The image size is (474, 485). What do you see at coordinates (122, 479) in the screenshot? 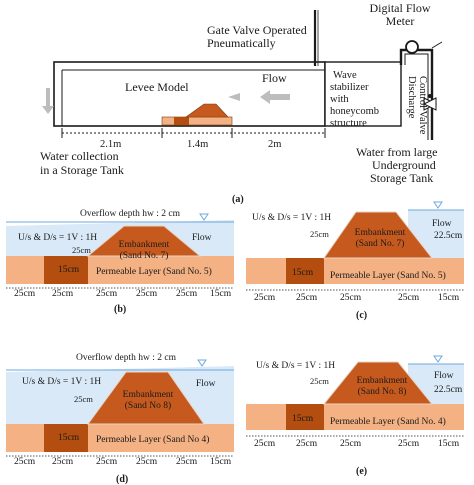
I see `caption-d: (d)` at bounding box center [122, 479].